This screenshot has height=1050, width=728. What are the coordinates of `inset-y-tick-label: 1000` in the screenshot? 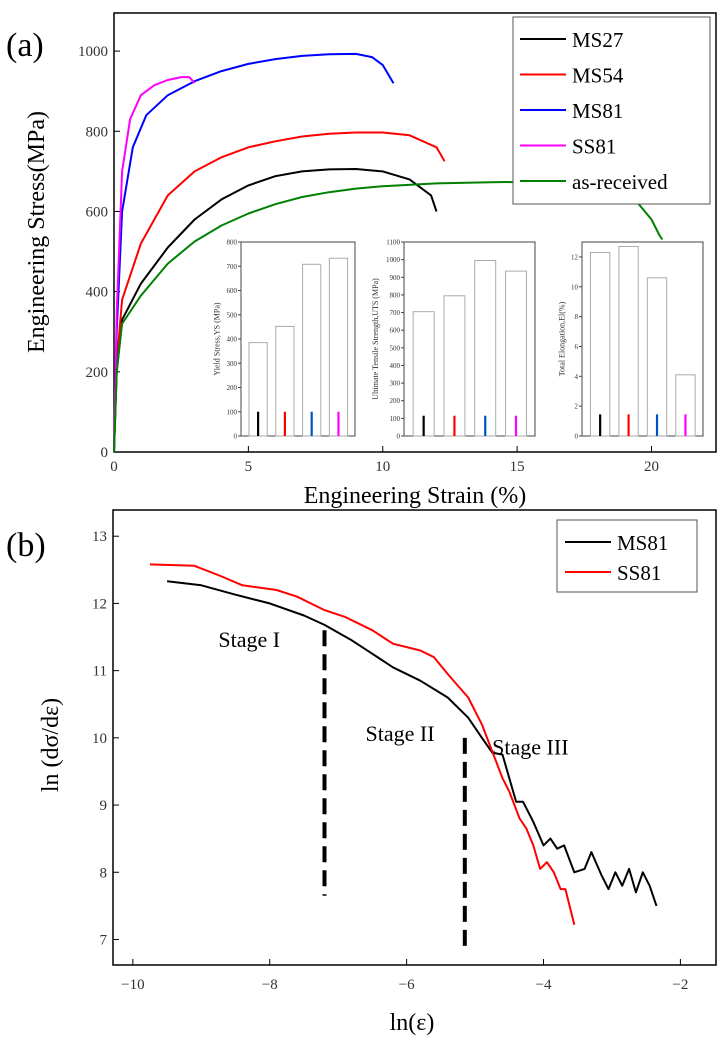 It's located at (393, 260).